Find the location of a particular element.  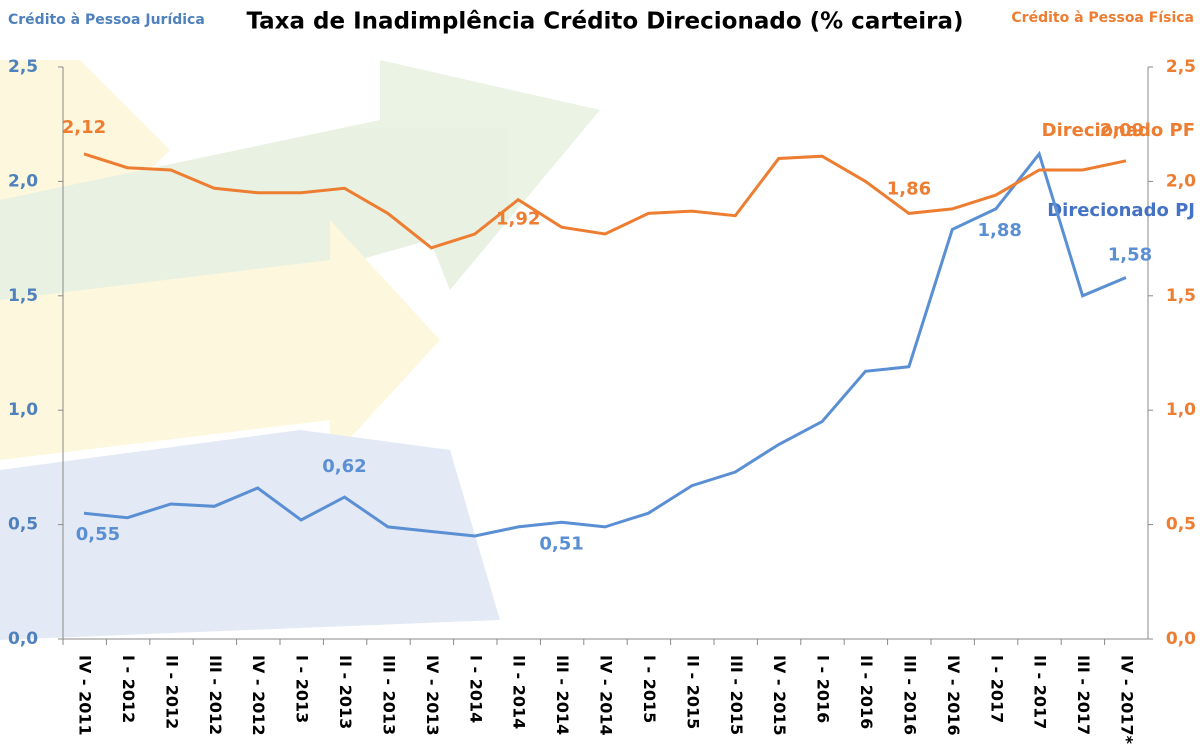

x-tick-label: III - 2014 is located at coordinates (562, 695).